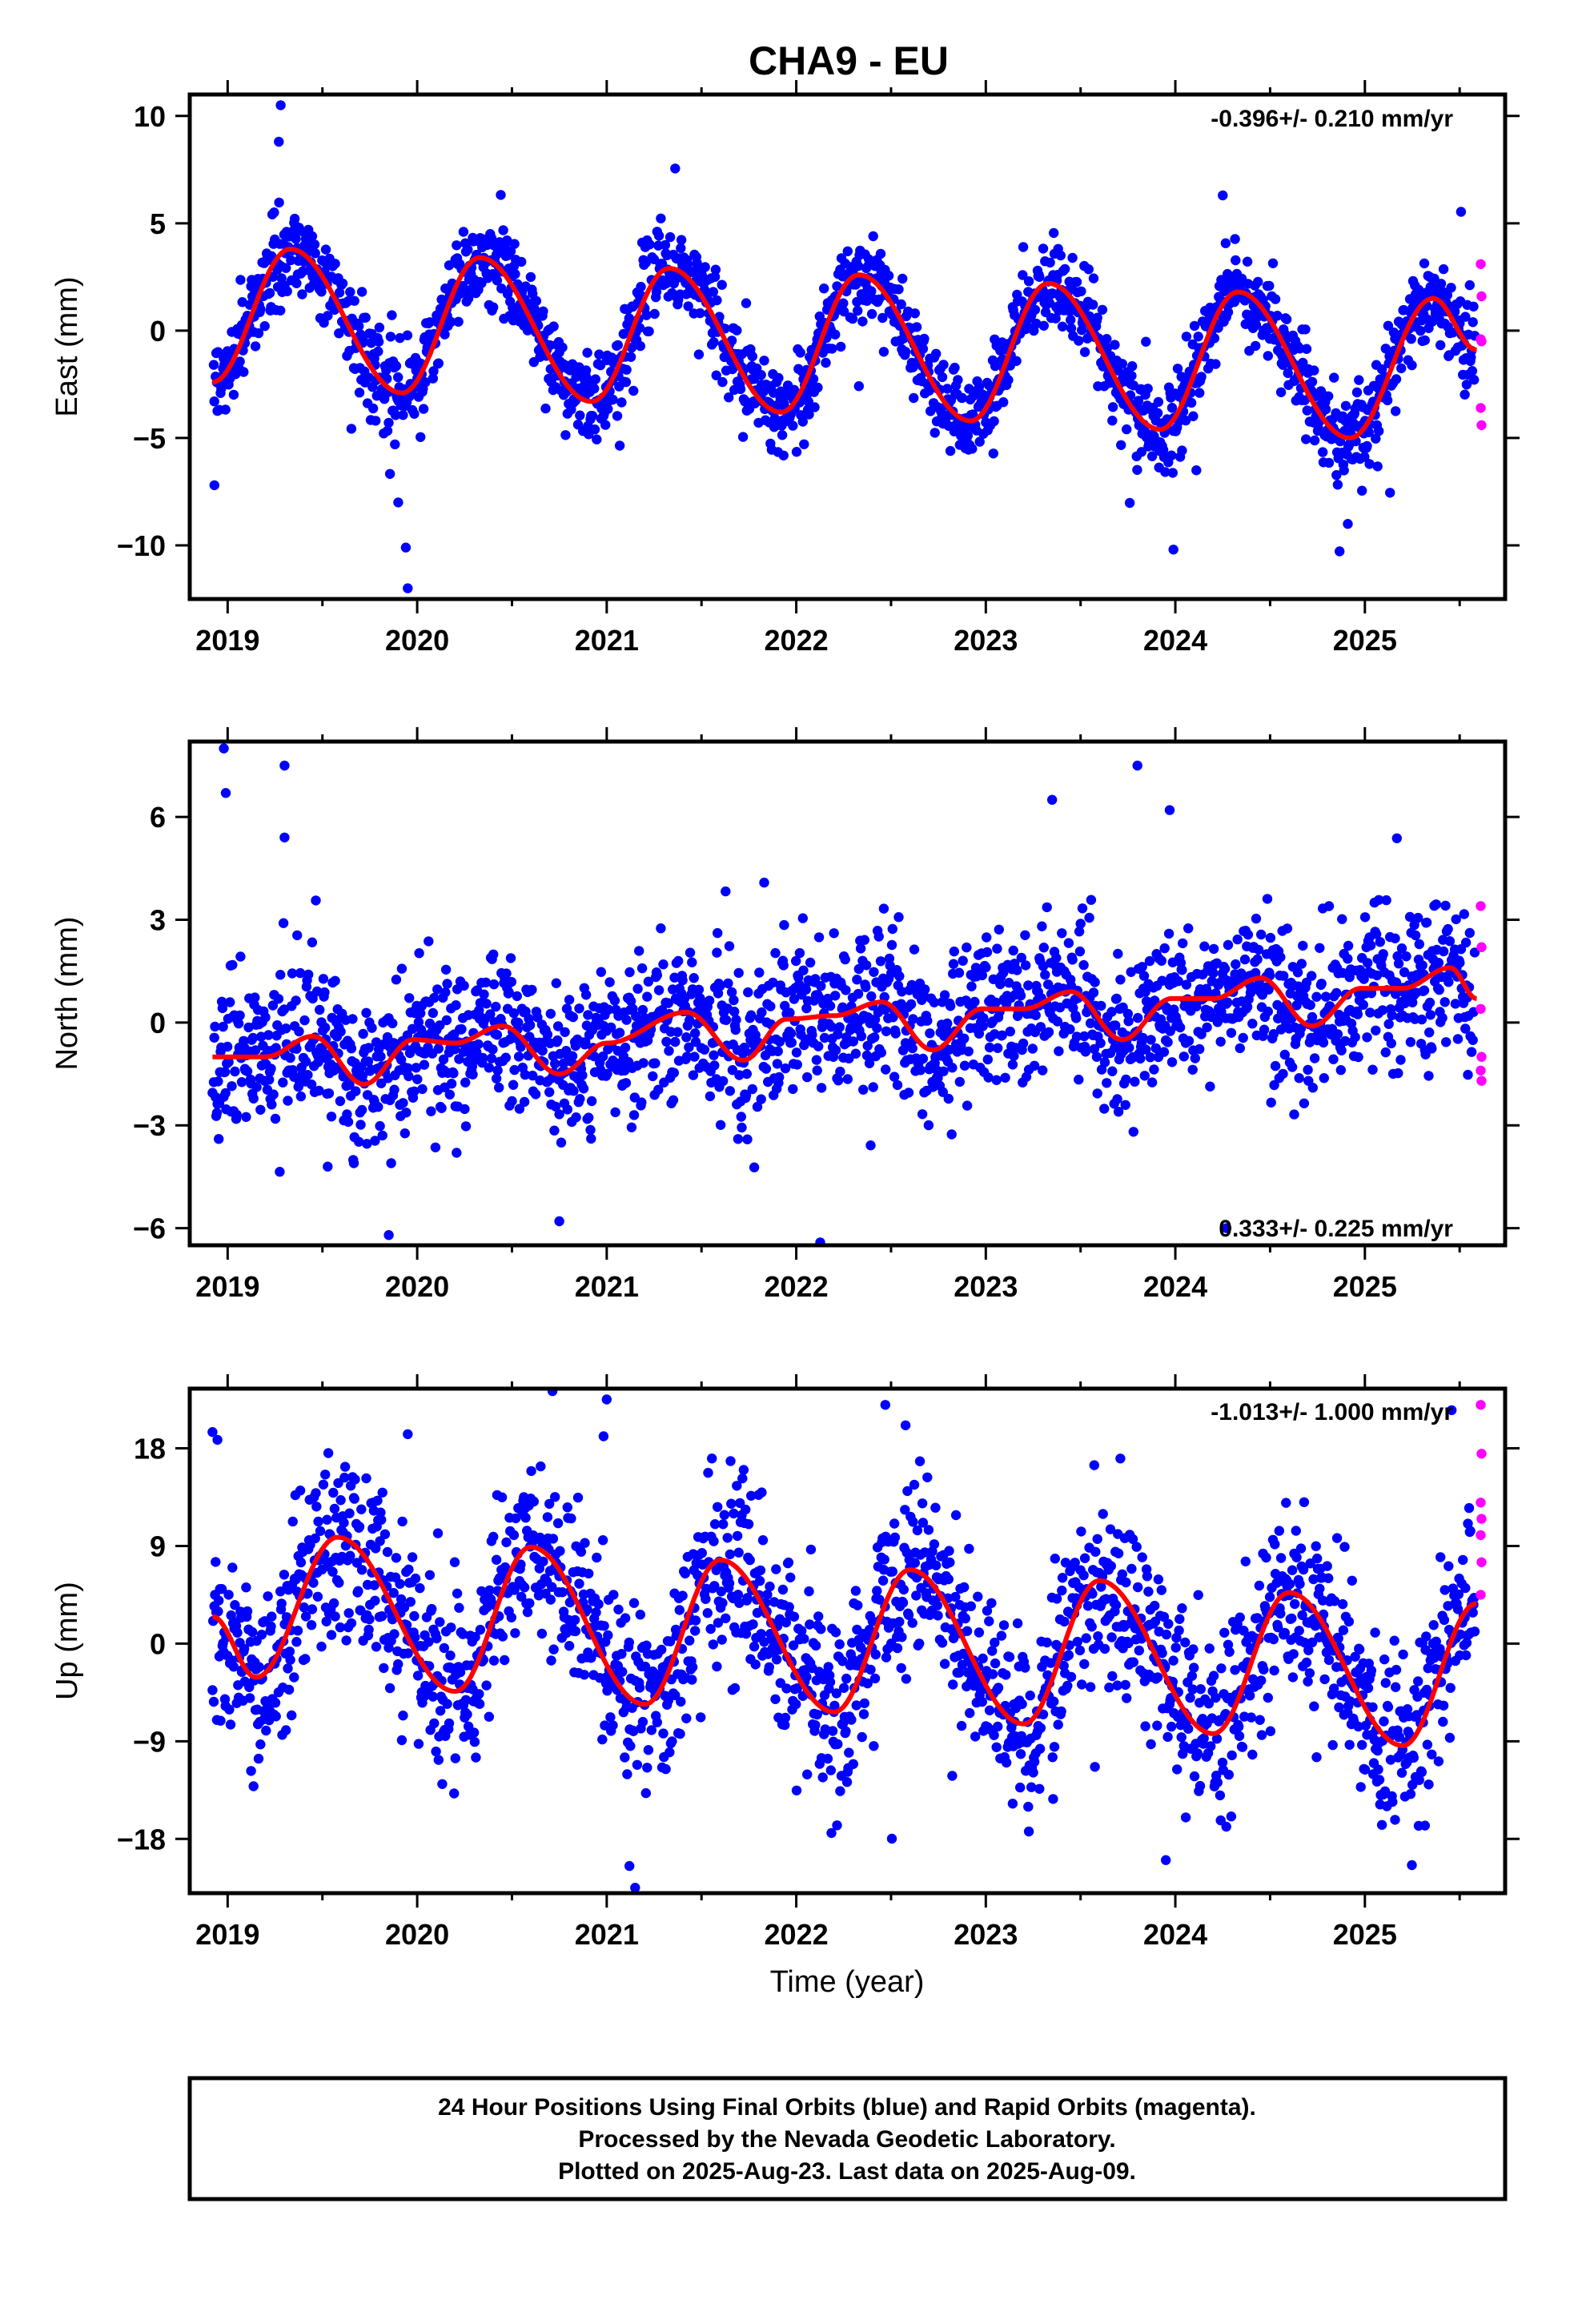 The width and height of the screenshot is (1582, 2324). I want to click on east-y-axis-label: East (mm), so click(67, 346).